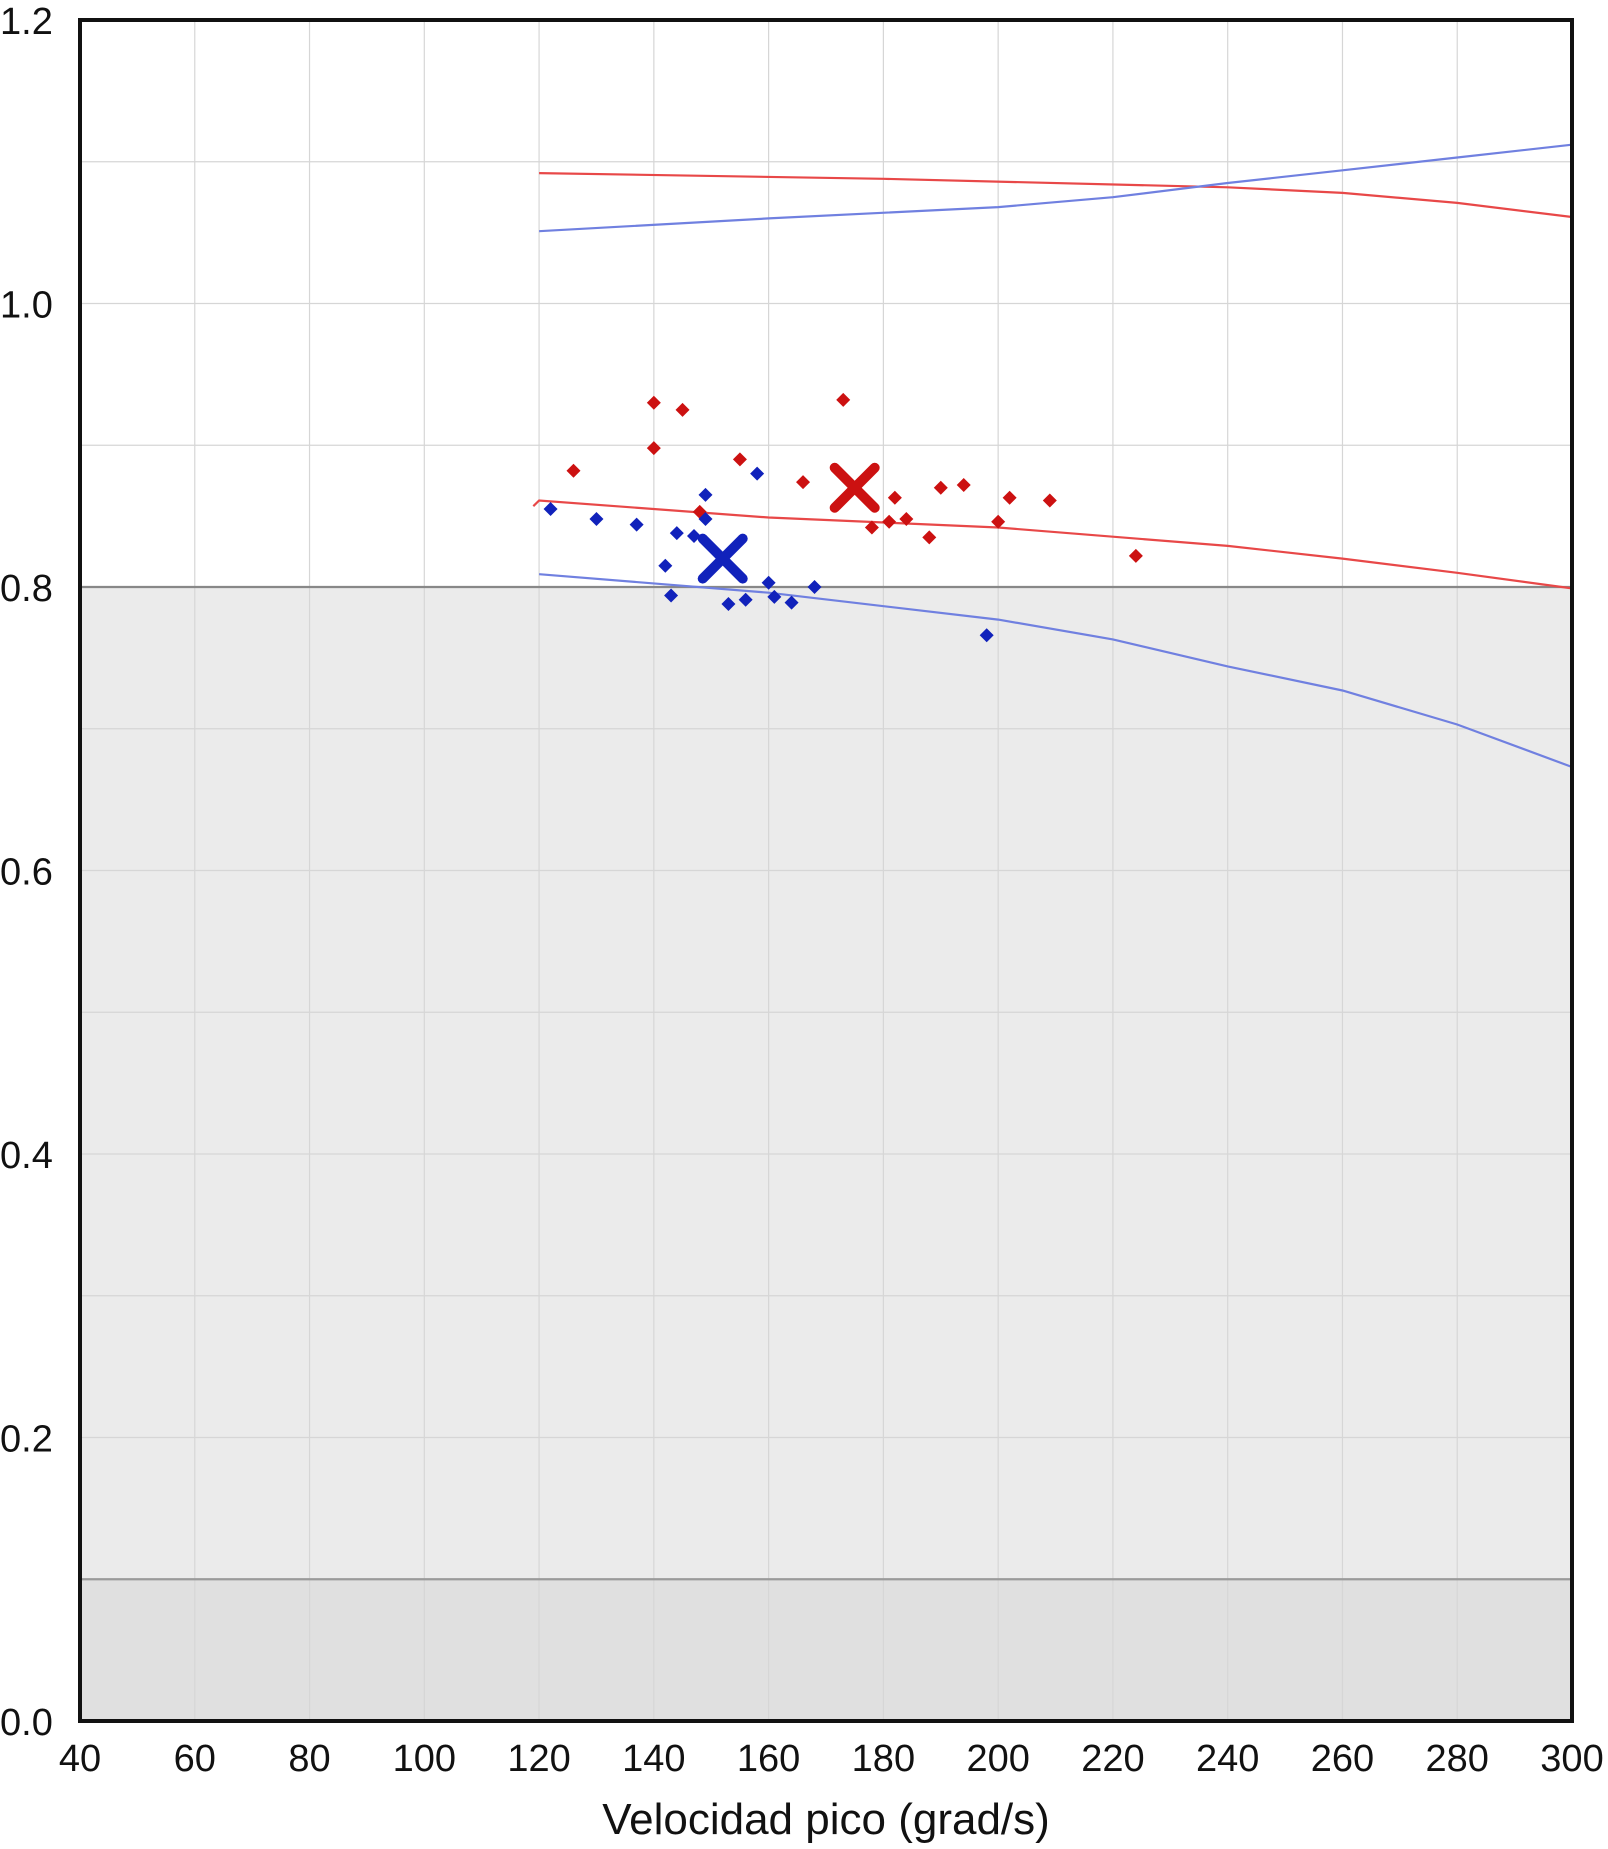 Image resolution: width=1608 pixels, height=1849 pixels. Describe the element at coordinates (1227, 1759) in the screenshot. I see `x-tick-label: 240` at that location.